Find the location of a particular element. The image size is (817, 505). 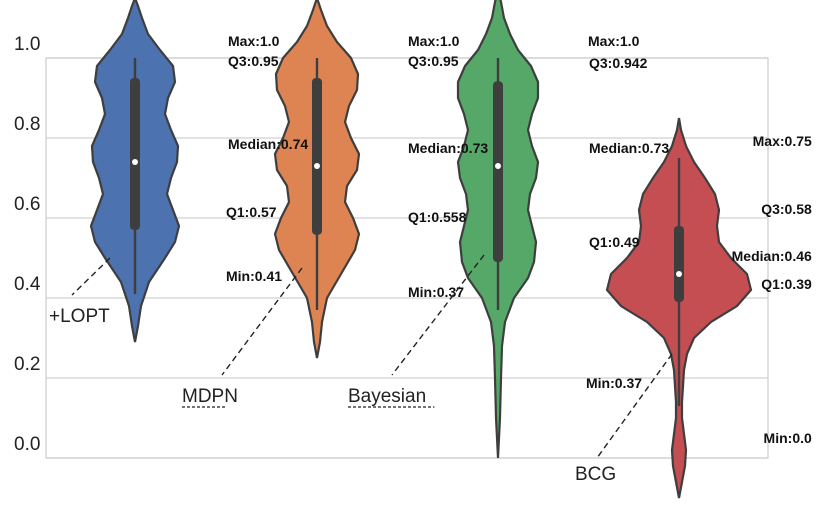

y-tick-label: 0.8 is located at coordinates (27, 124).